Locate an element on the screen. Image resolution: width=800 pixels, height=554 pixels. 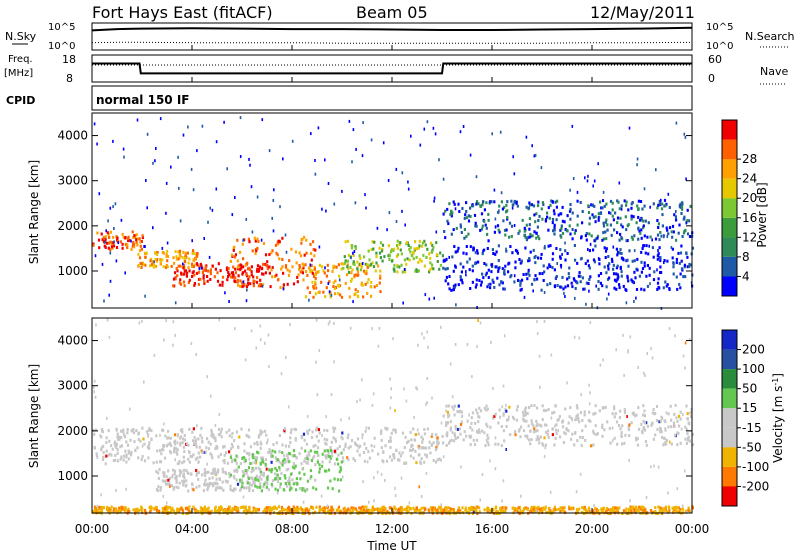
ytick-label: 4000 is located at coordinates (72, 341).